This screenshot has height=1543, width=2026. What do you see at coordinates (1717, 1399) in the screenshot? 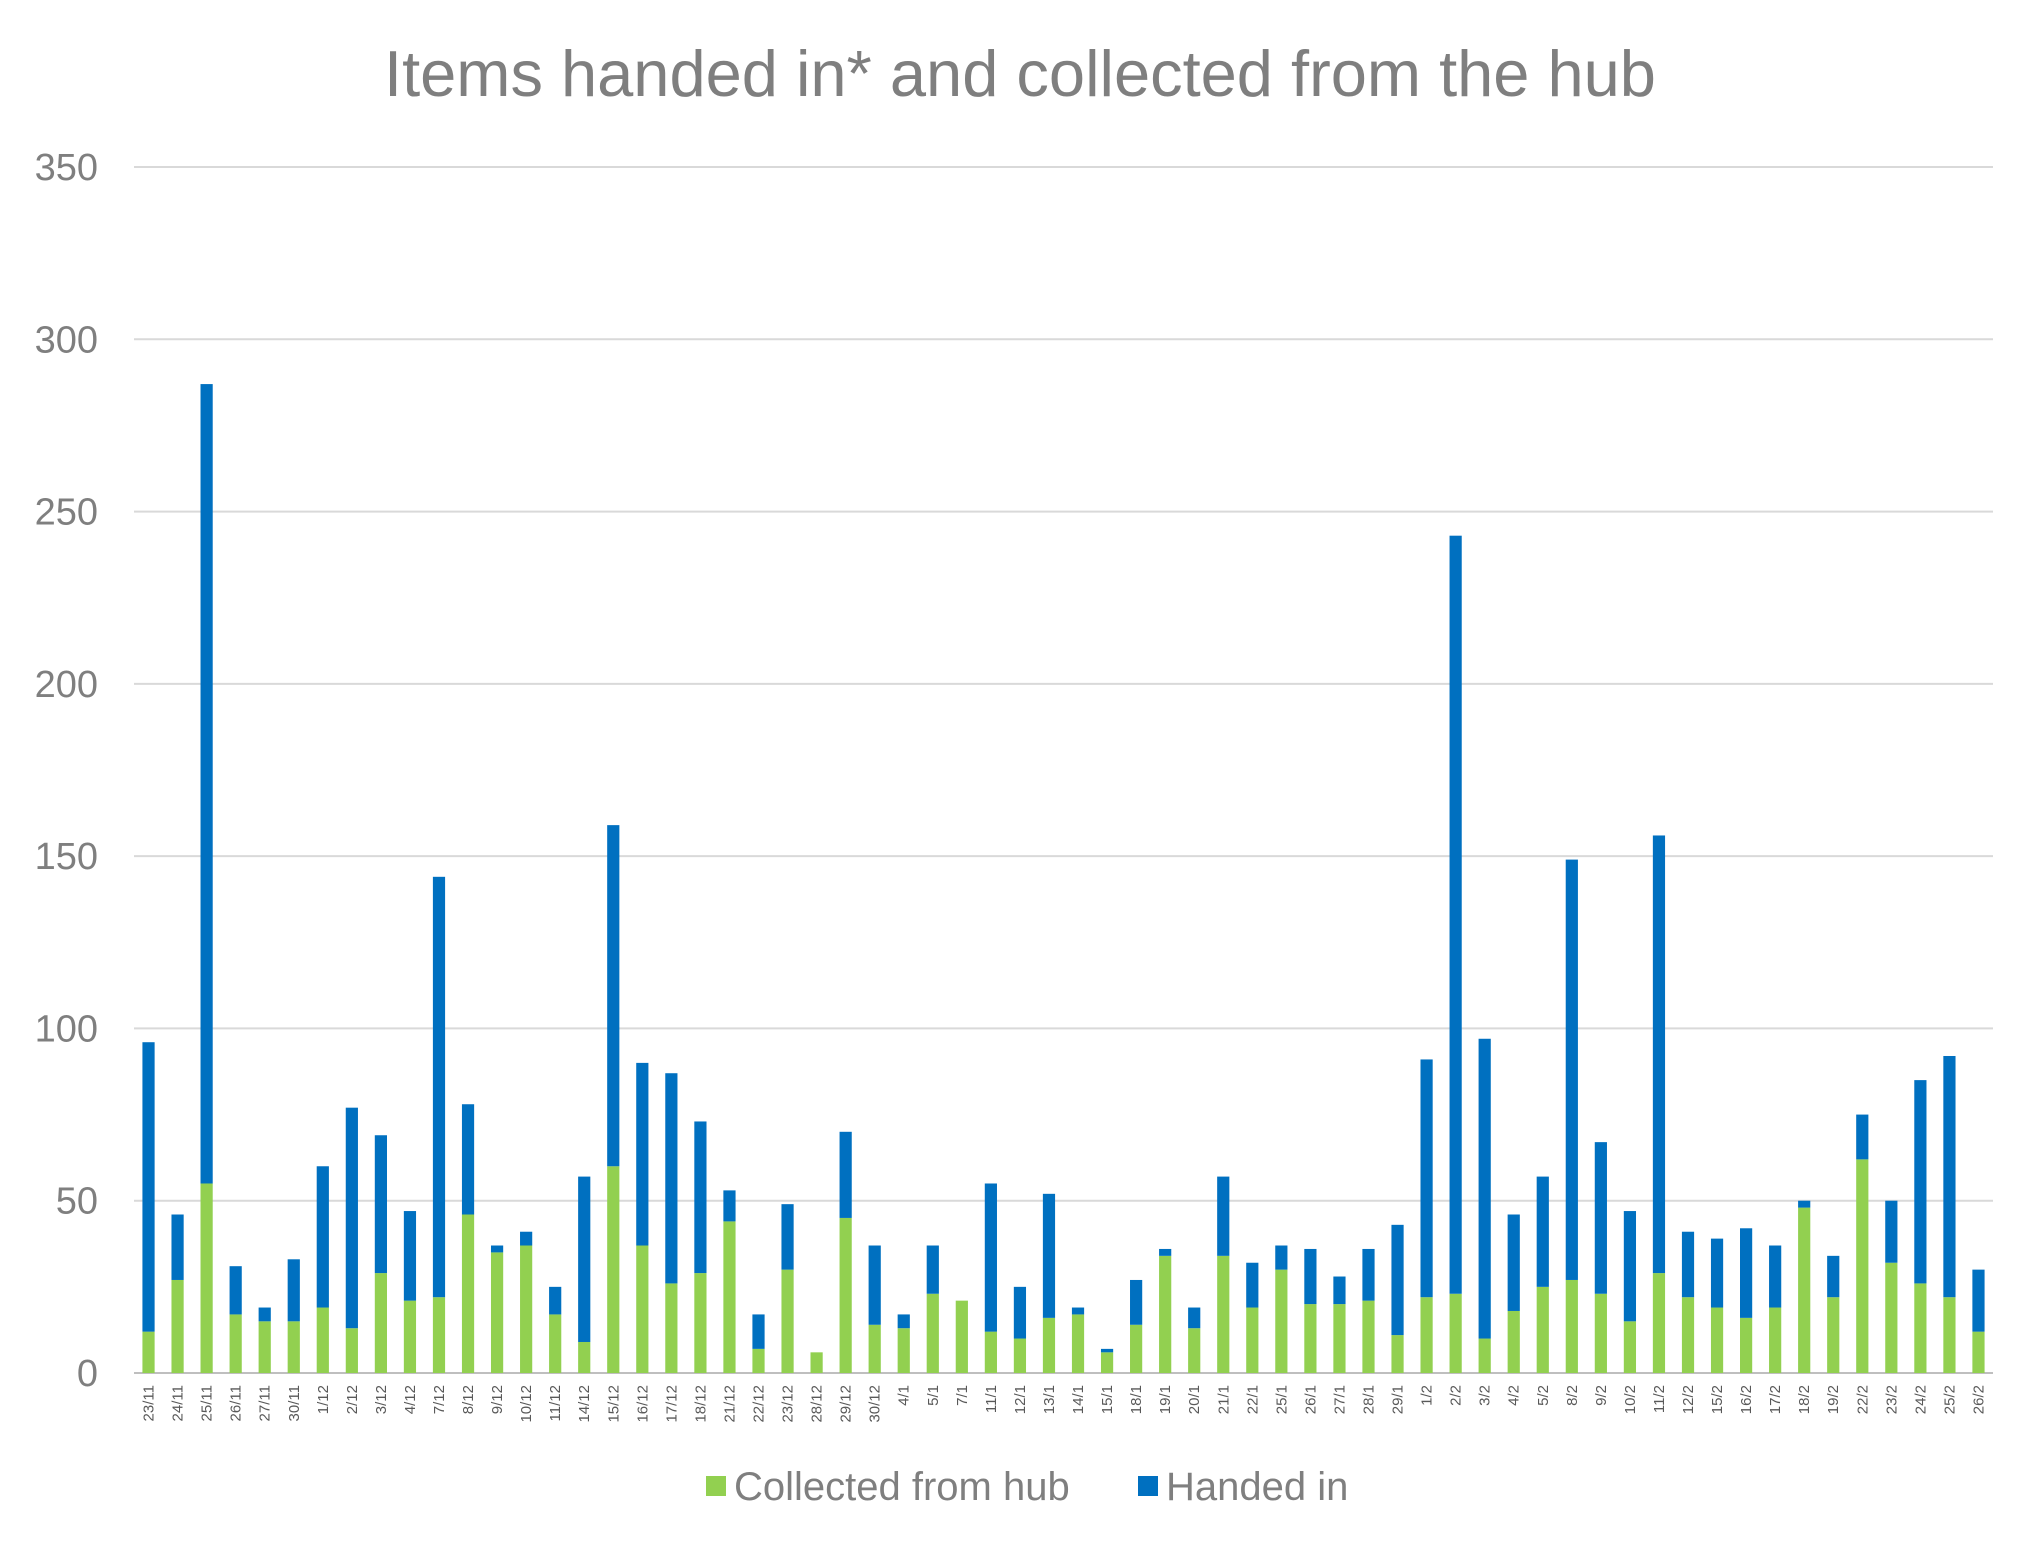
I see `x-tick-label: 15/2` at bounding box center [1717, 1399].